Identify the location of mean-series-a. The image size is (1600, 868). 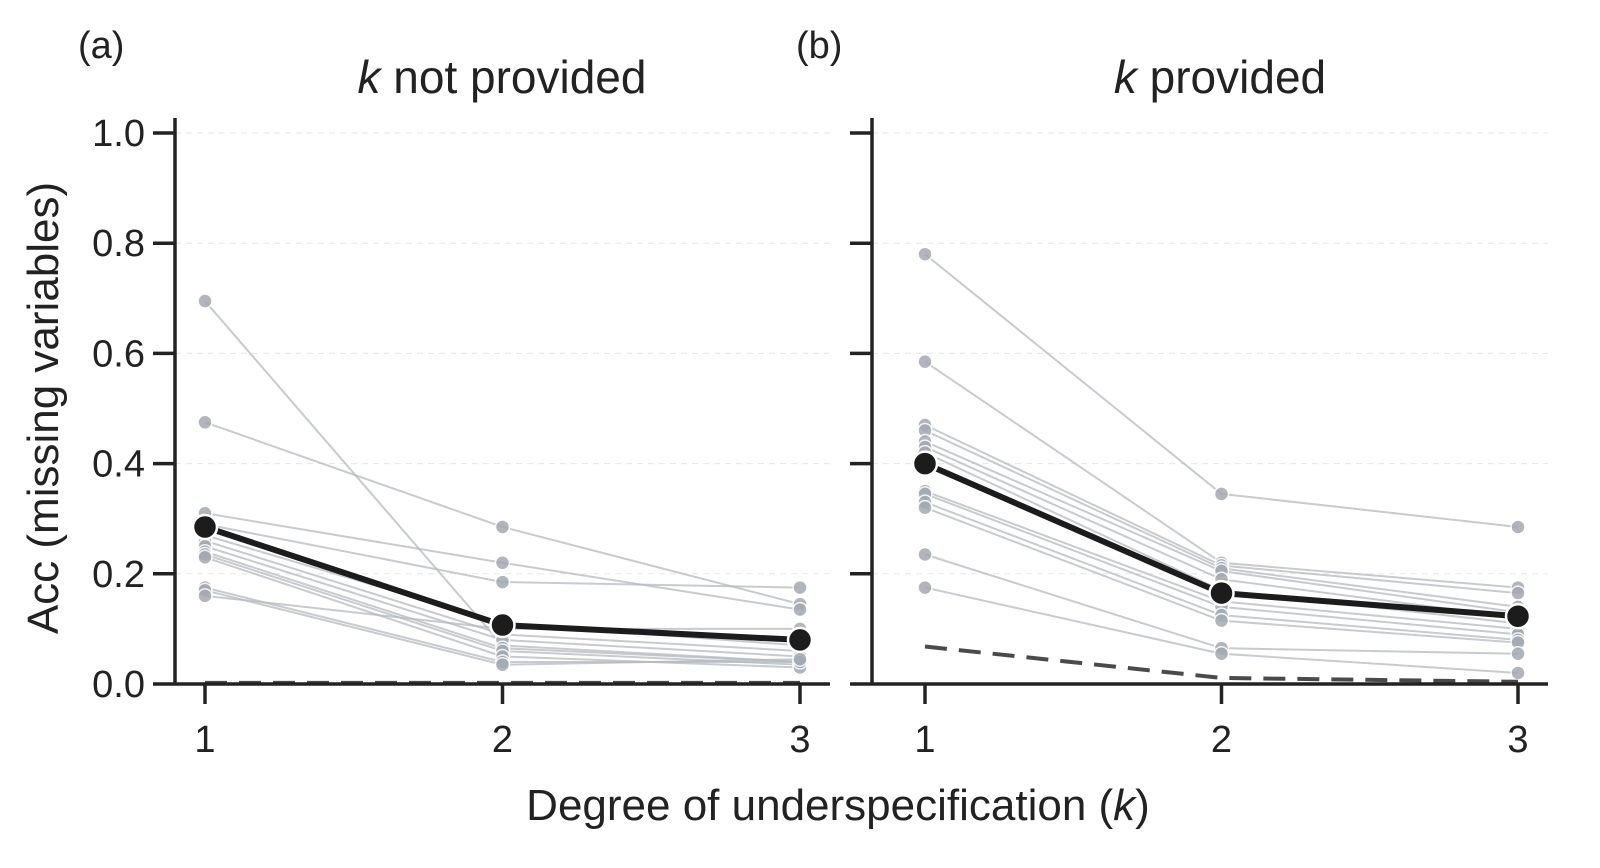
(502, 583).